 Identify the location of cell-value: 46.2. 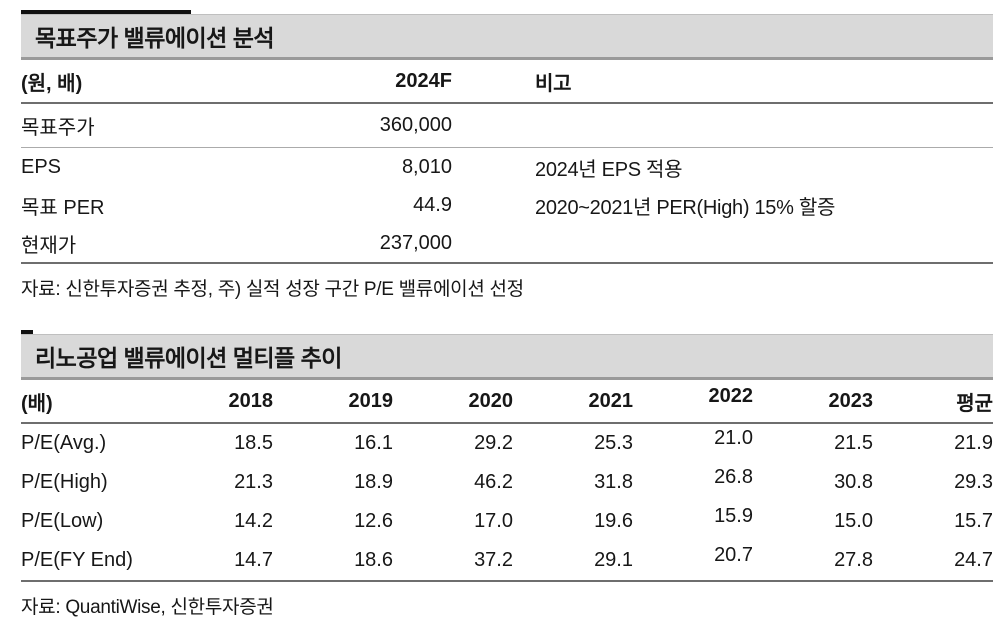
(493, 482).